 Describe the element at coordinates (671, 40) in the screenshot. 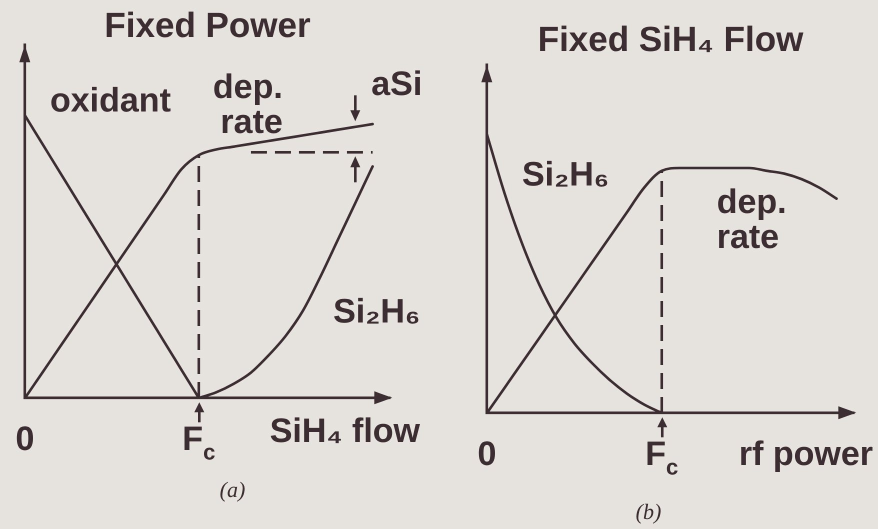

I see `chart-title: Fixed SiH₄ Flow` at that location.